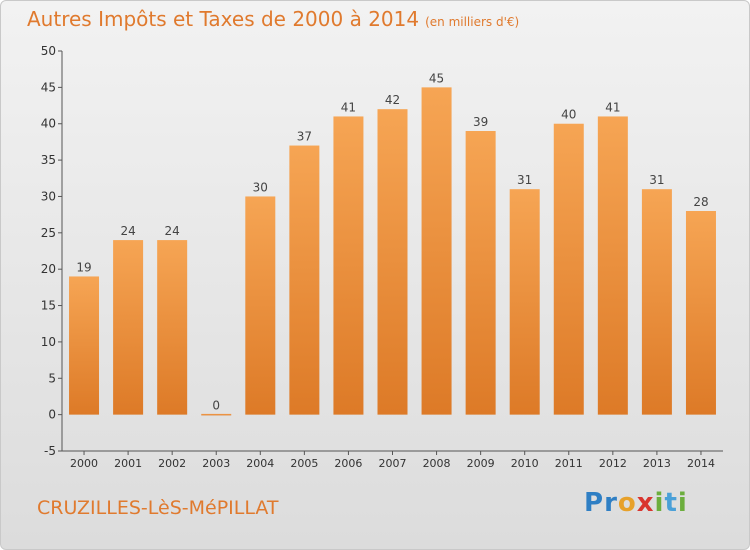  What do you see at coordinates (437, 463) in the screenshot?
I see `x-tick-label: 2008` at bounding box center [437, 463].